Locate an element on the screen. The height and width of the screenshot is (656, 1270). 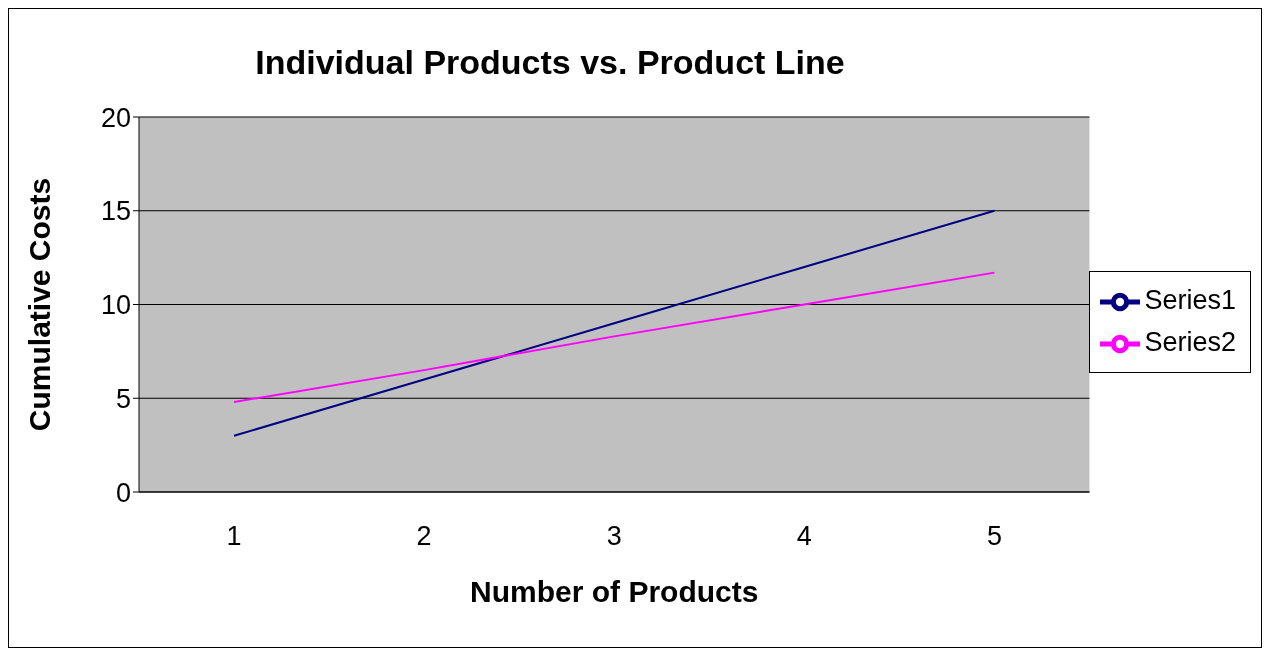
line-series is located at coordinates (614, 337).